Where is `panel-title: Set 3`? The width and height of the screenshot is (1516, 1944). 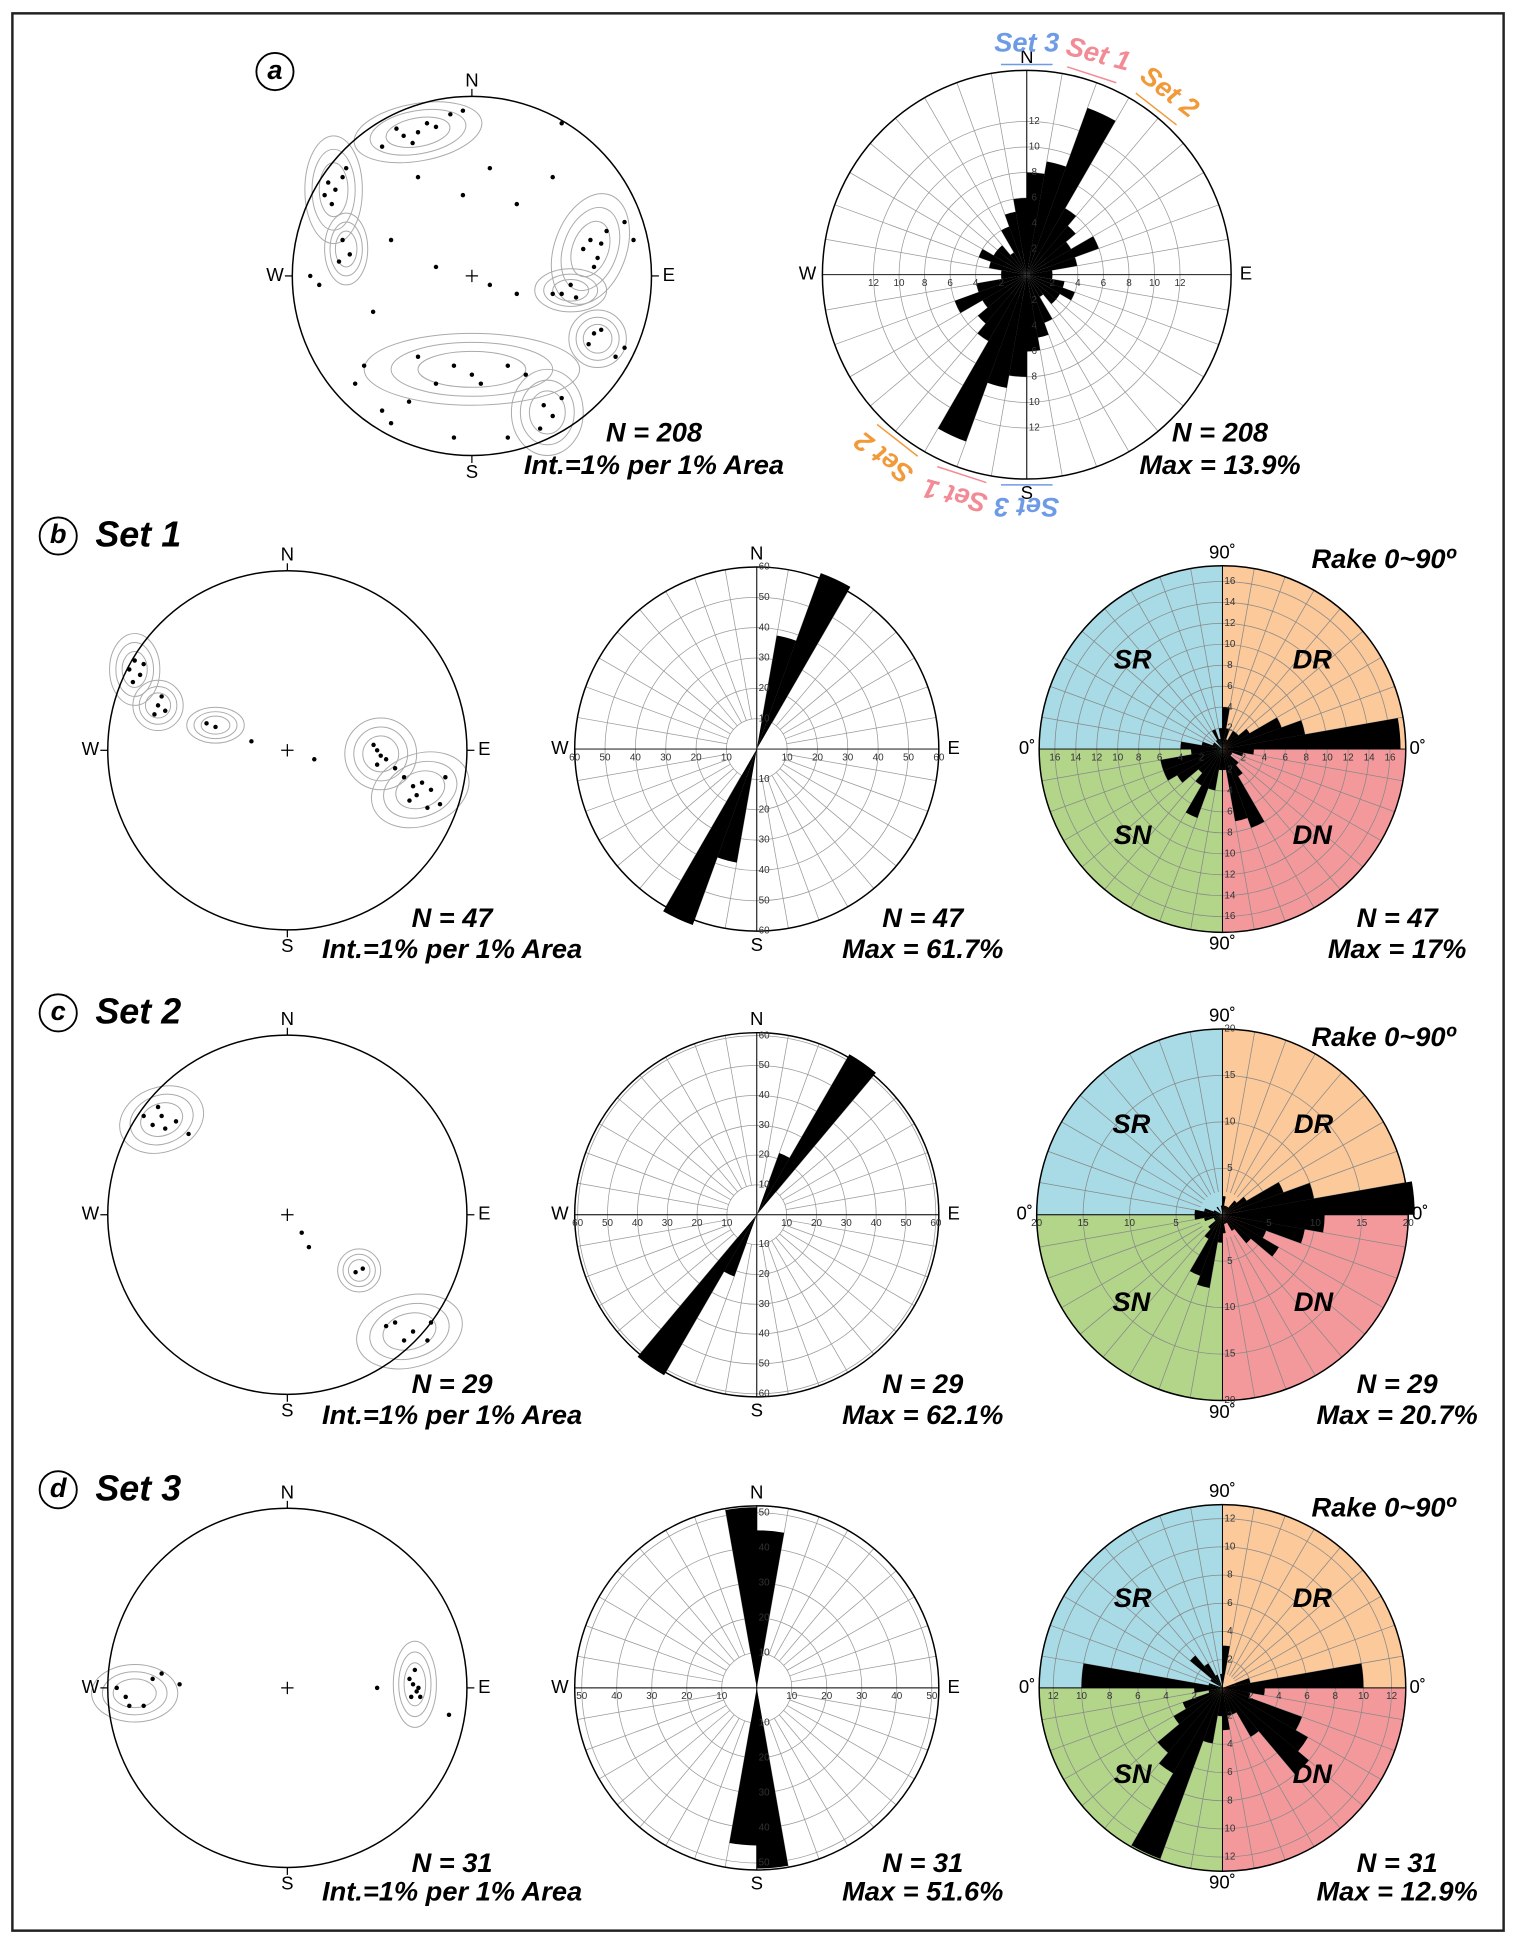
panel-title: Set 3 is located at coordinates (138, 1487).